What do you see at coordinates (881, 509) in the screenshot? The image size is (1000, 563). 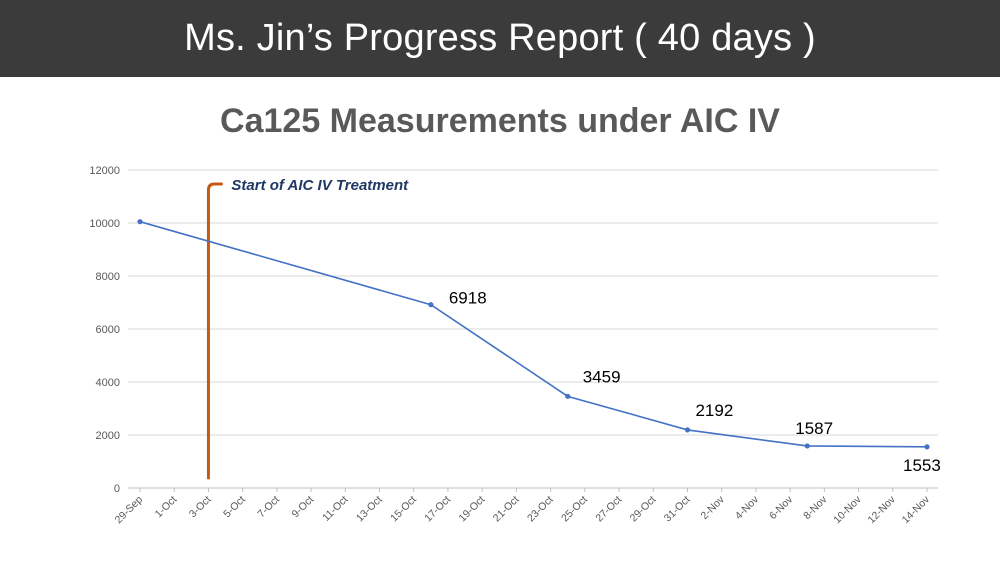 I see `x-tick-label: 12-Nov` at bounding box center [881, 509].